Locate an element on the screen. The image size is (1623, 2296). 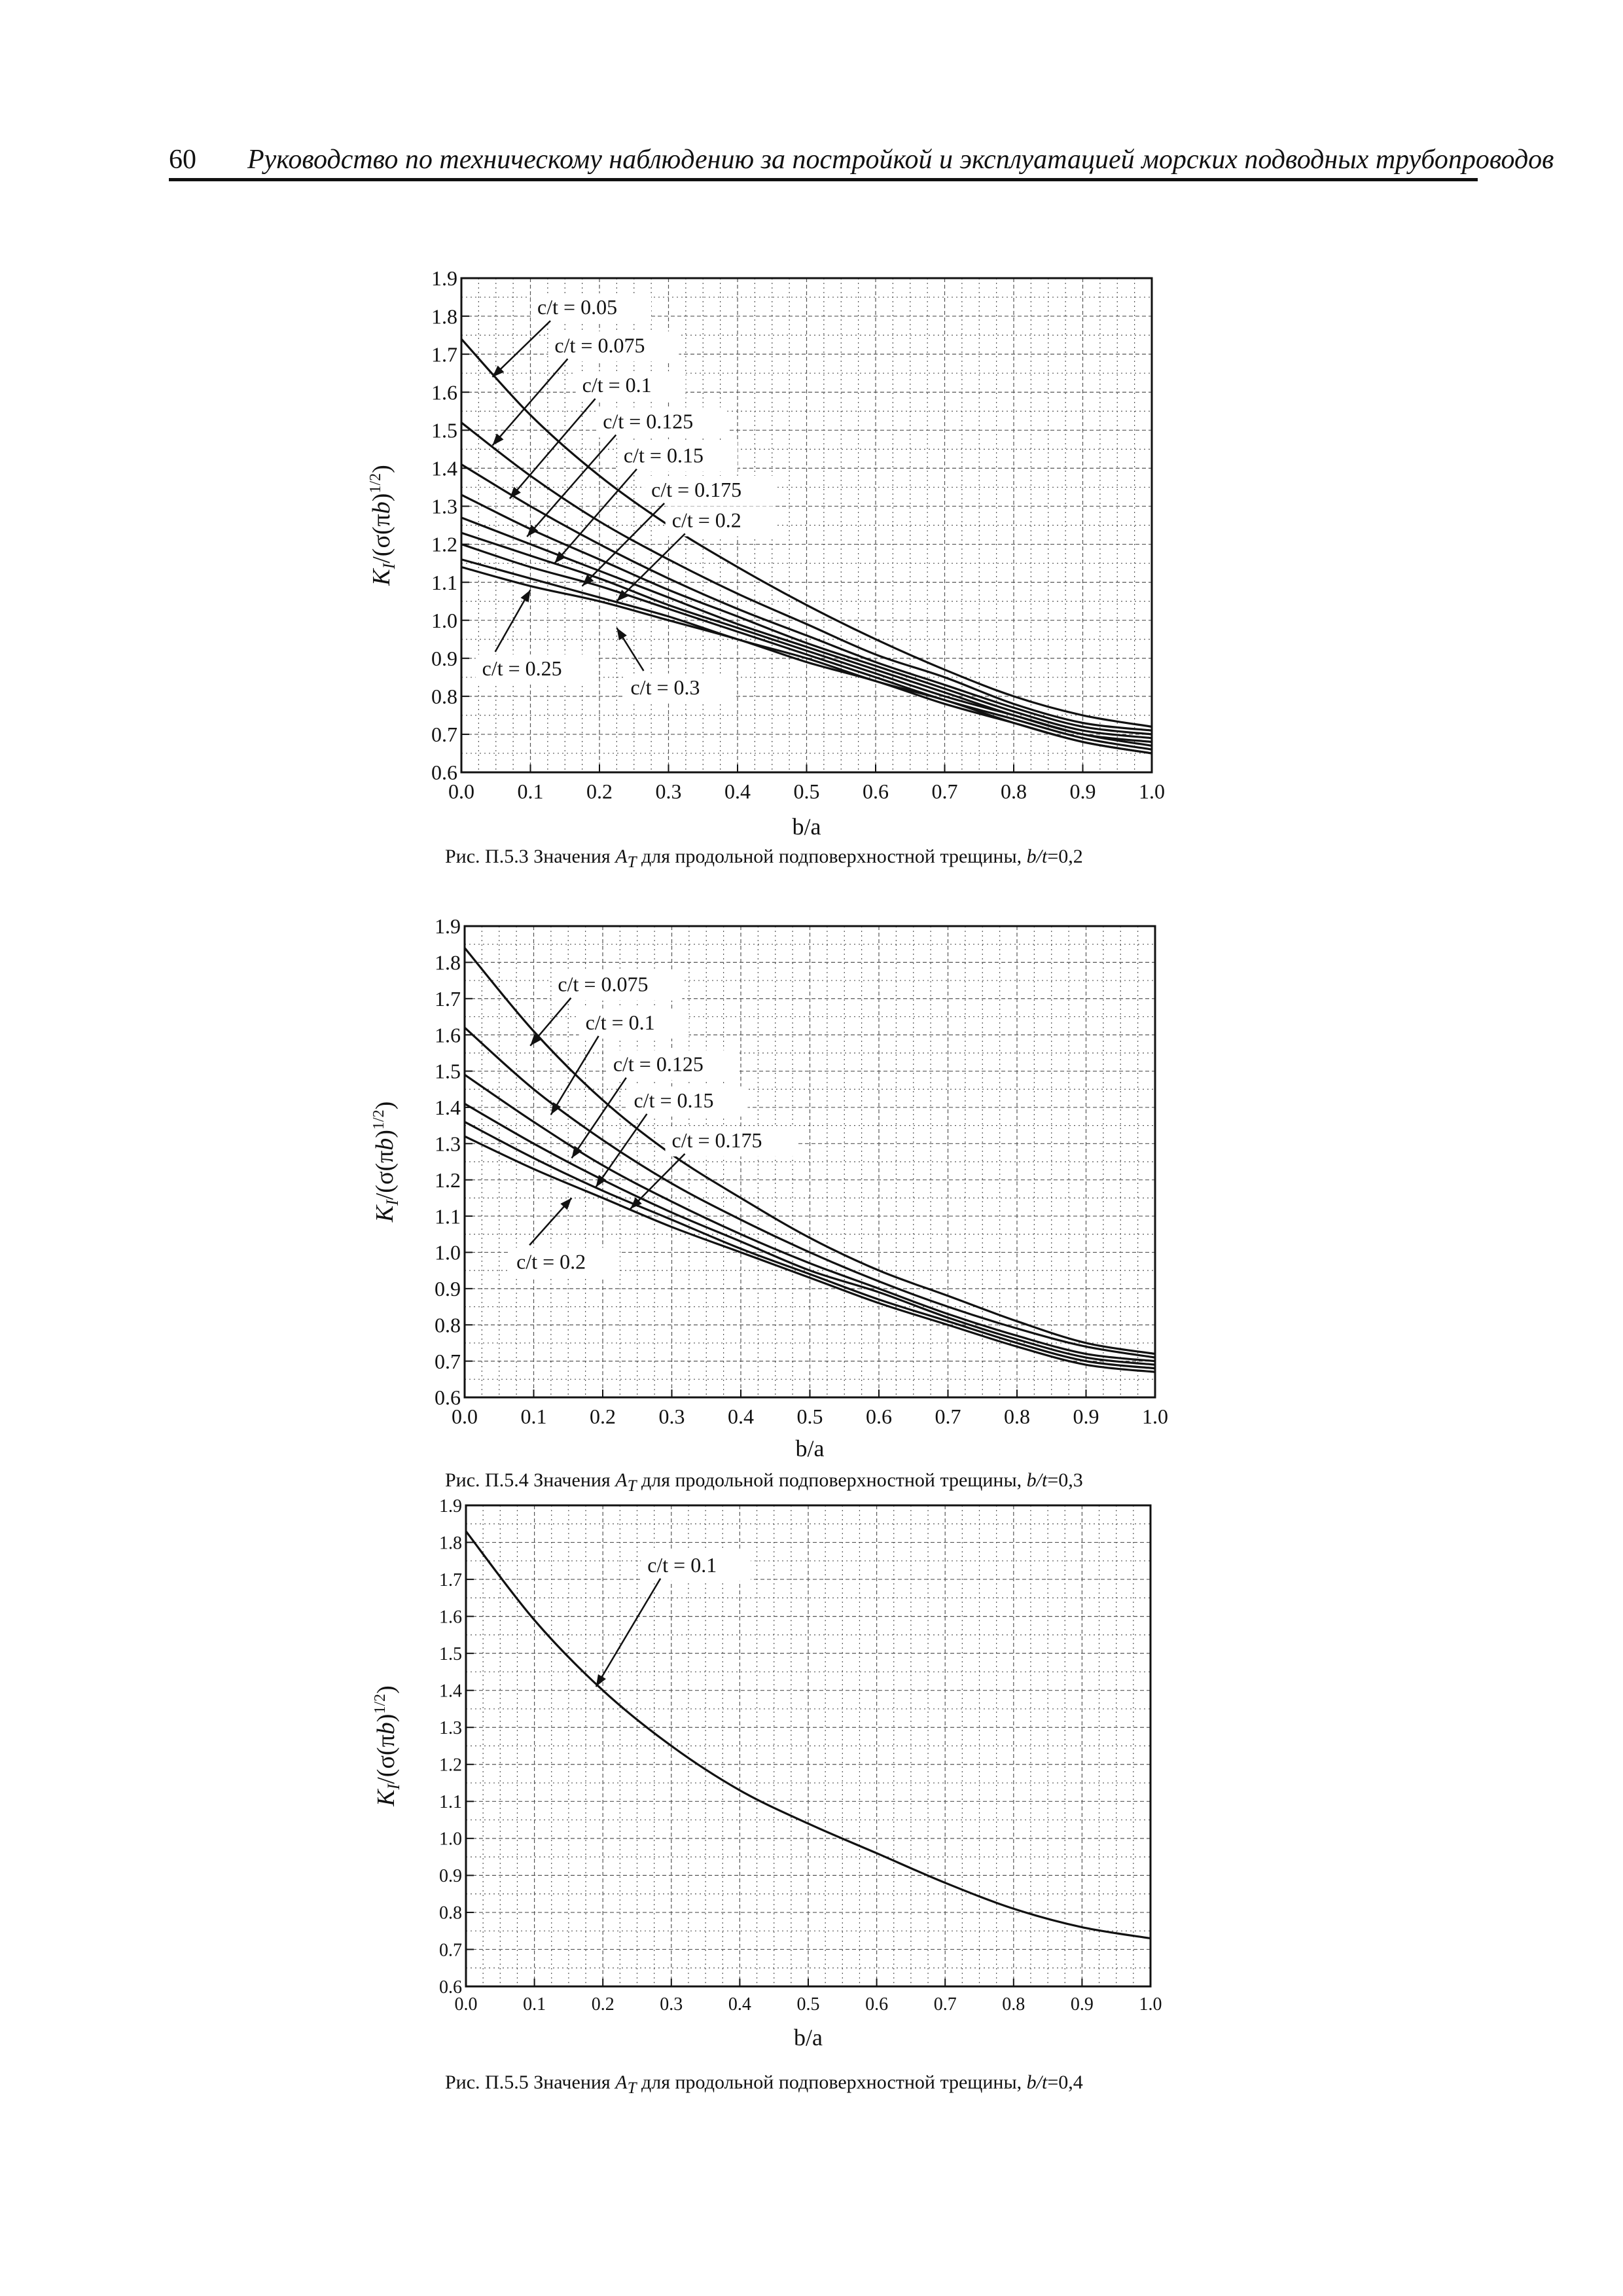
series-annotation: c/t = 0.15 is located at coordinates (664, 455).